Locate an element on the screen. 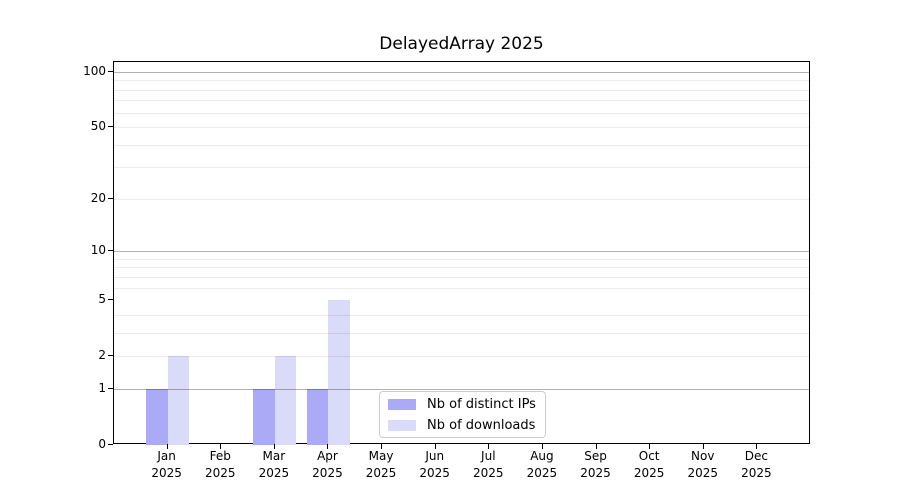 Image resolution: width=900 pixels, height=500 pixels. x-tick-month-sep: Sep is located at coordinates (595, 456).